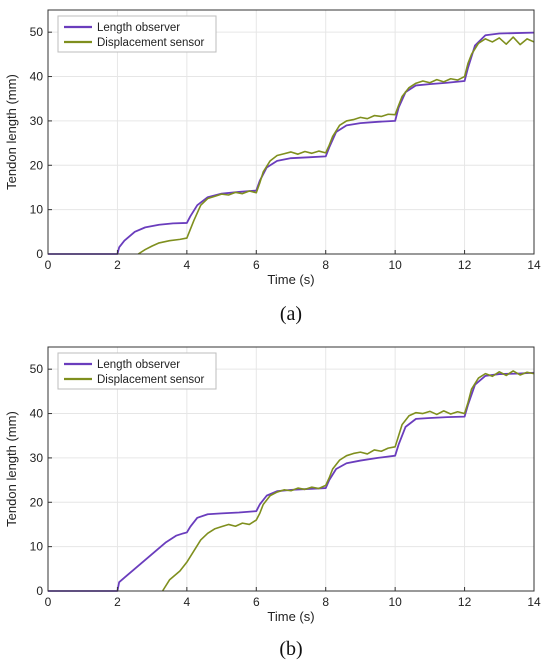  Describe the element at coordinates (290, 649) in the screenshot. I see `chart-caption: (b)` at that location.